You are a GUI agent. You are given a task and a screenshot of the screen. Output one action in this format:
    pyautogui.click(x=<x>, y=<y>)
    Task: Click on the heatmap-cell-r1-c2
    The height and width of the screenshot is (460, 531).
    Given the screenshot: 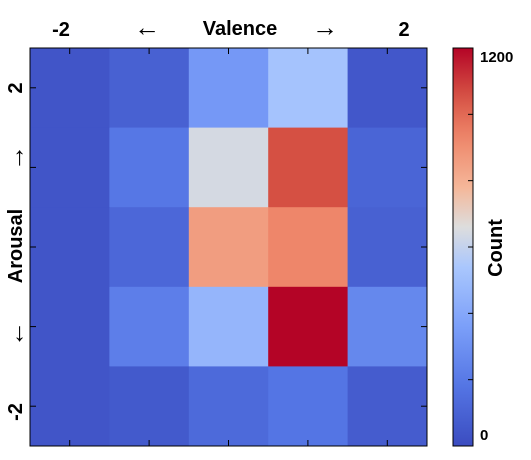 What is the action you would take?
    pyautogui.click(x=228, y=167)
    